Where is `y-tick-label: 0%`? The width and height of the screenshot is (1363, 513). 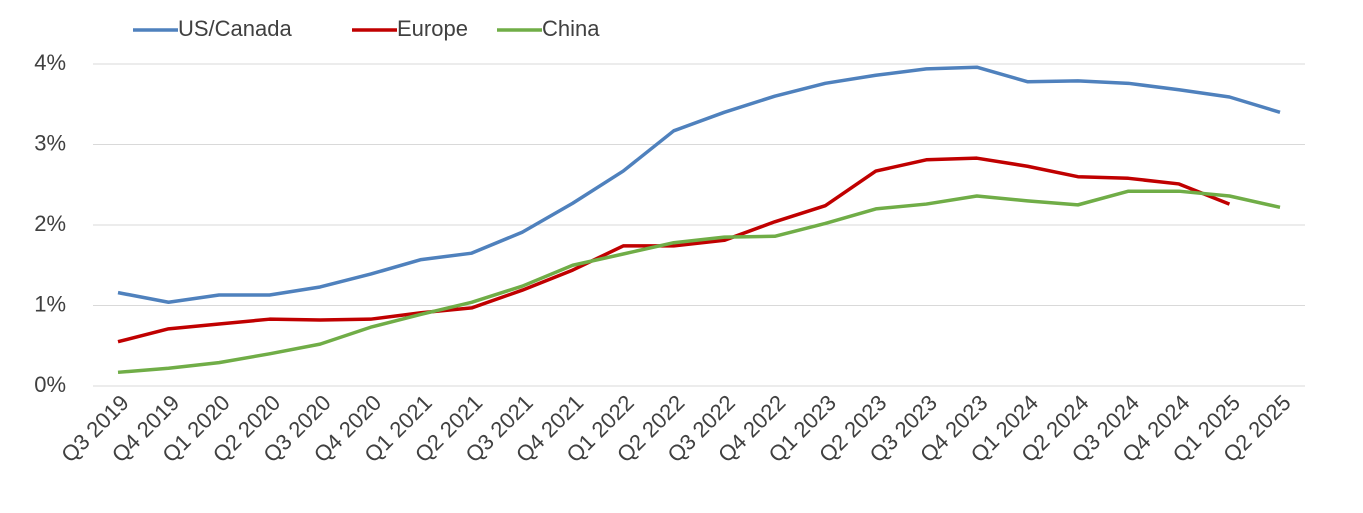 y-tick-label: 0% is located at coordinates (50, 384).